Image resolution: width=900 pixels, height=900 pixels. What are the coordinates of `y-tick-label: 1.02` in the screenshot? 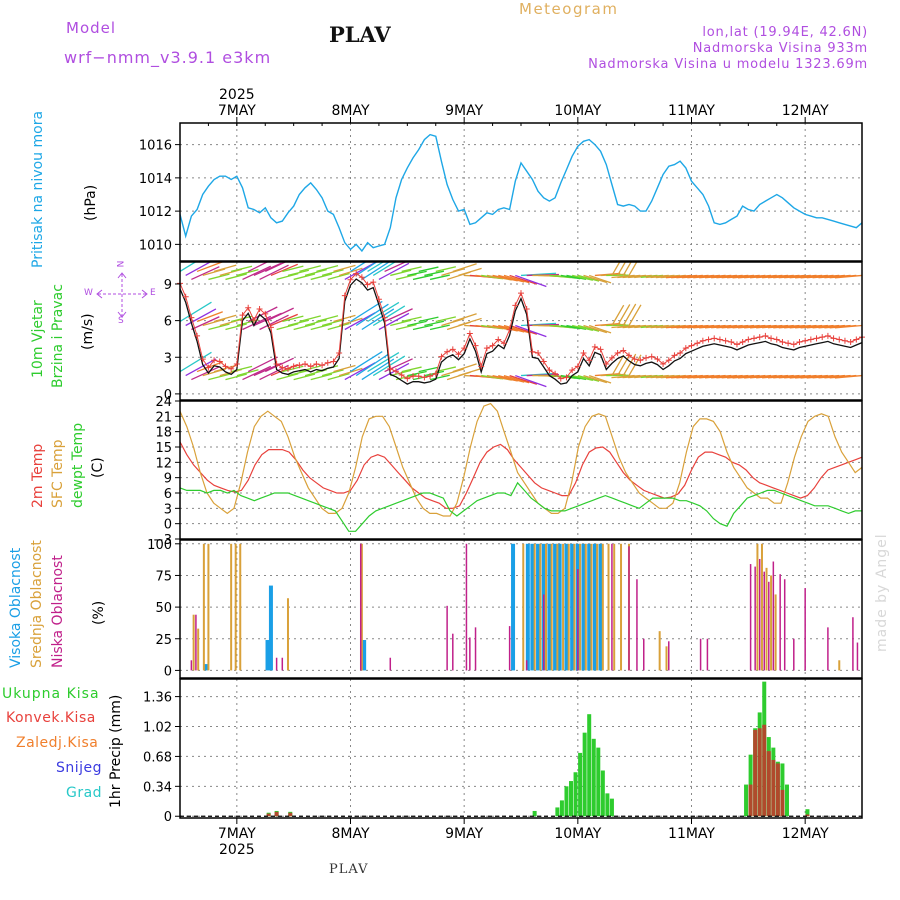 It's located at (157, 728).